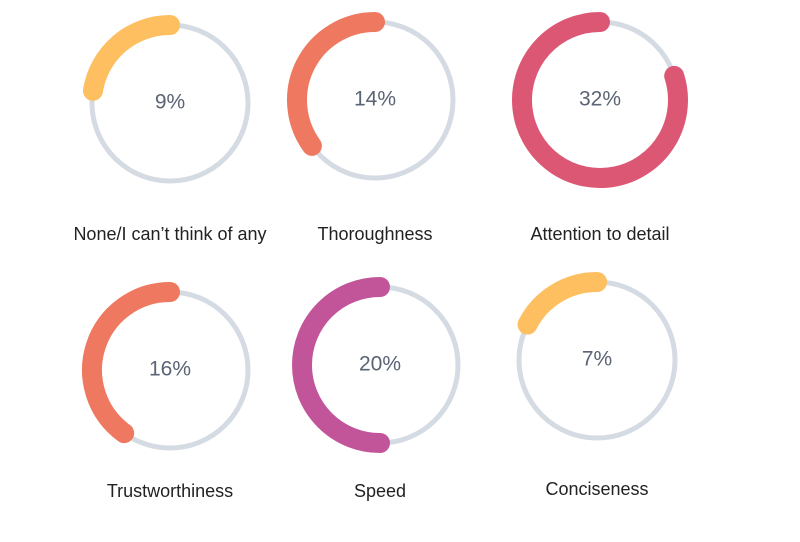 The height and width of the screenshot is (542, 800). I want to click on value-label: 32%, so click(600, 99).